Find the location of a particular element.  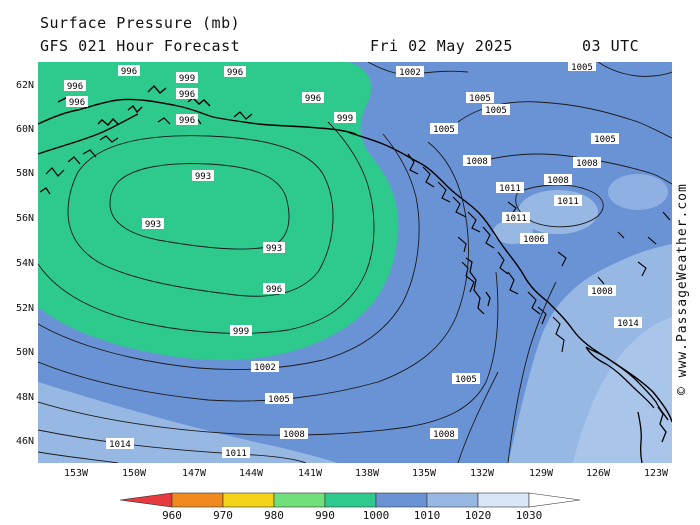

forecast-time: 03 UTC is located at coordinates (611, 46).